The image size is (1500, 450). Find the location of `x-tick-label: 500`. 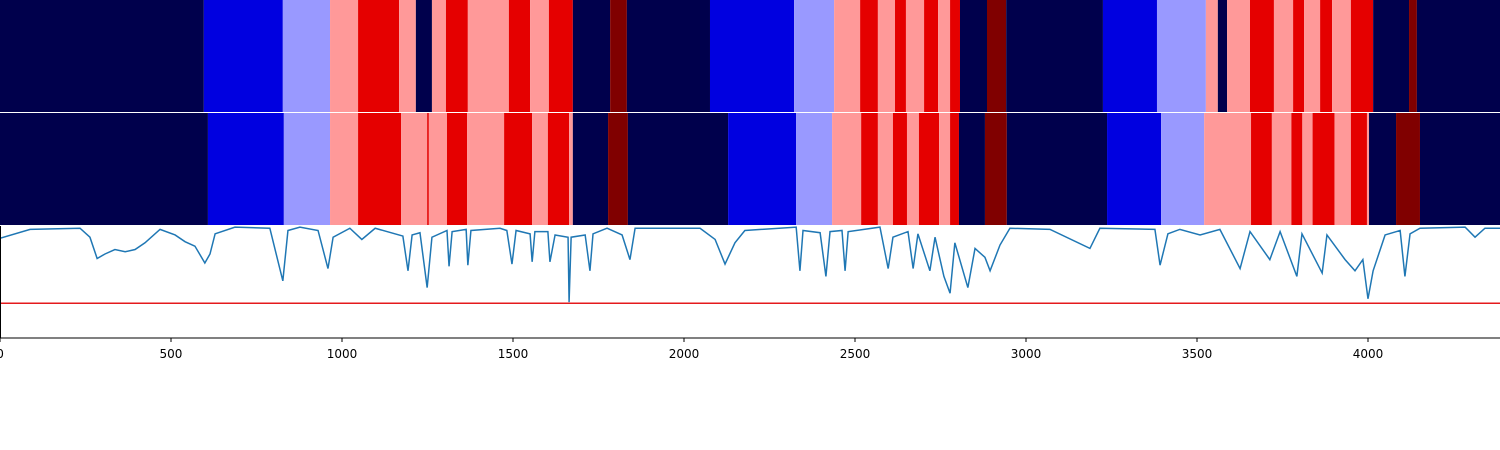

x-tick-label: 500 is located at coordinates (171, 354).